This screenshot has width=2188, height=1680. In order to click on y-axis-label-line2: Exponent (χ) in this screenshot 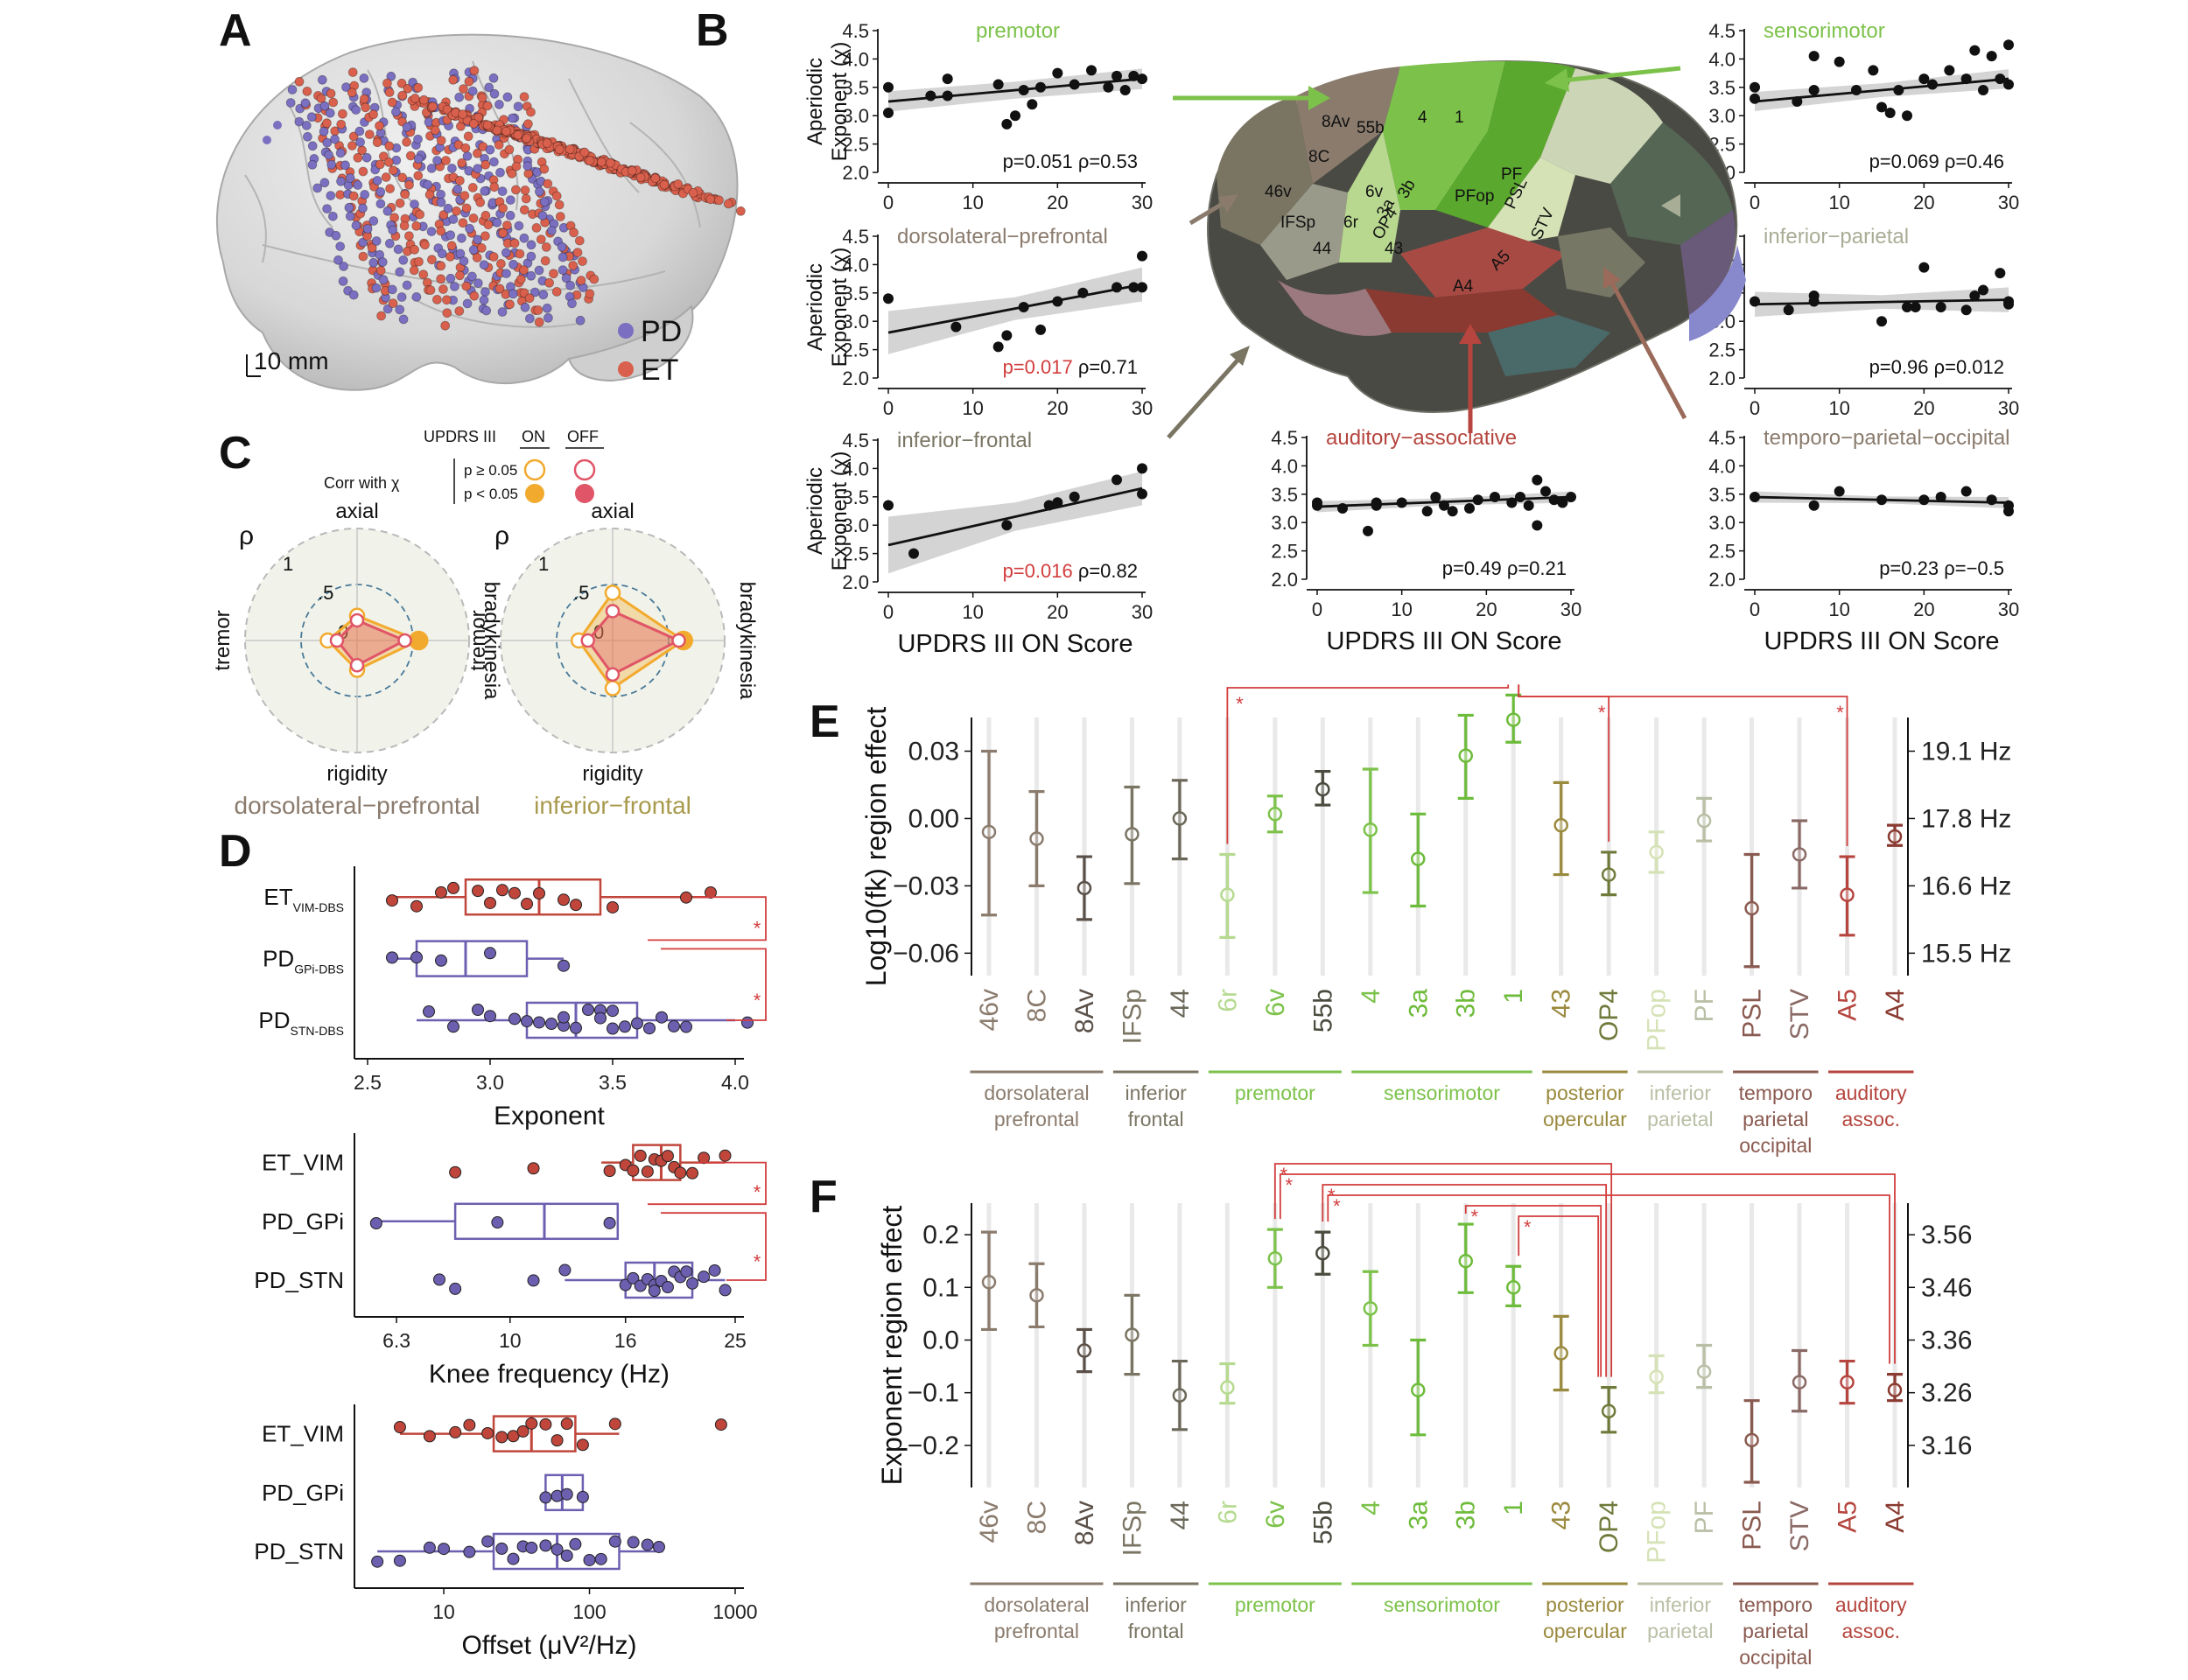, I will do `click(840, 102)`.